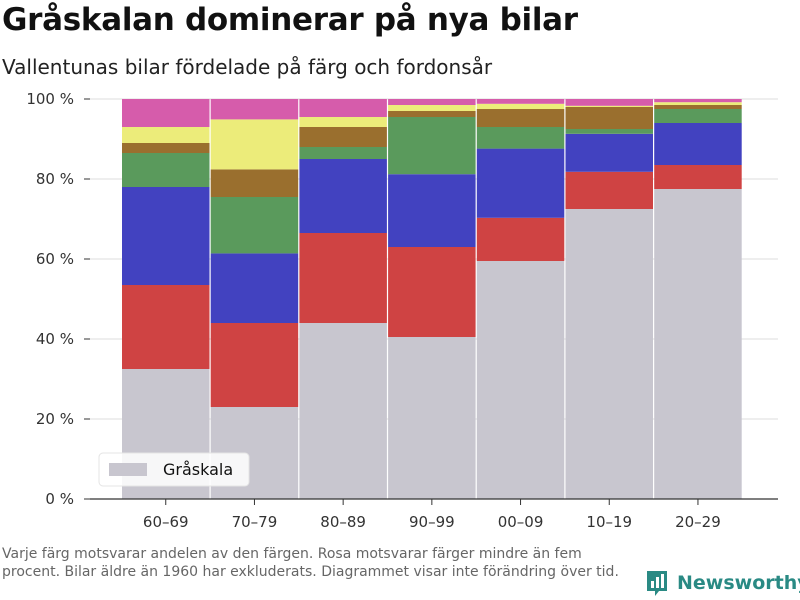 This screenshot has width=800, height=600. What do you see at coordinates (343, 522) in the screenshot?
I see `x-tick-label: 80–89` at bounding box center [343, 522].